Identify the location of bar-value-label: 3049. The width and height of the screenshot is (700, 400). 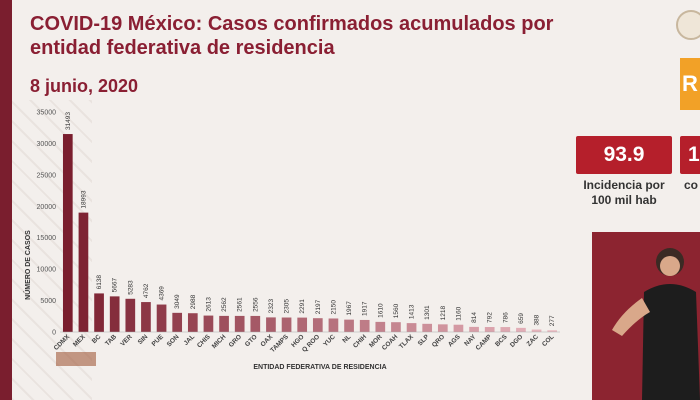
(177, 301).